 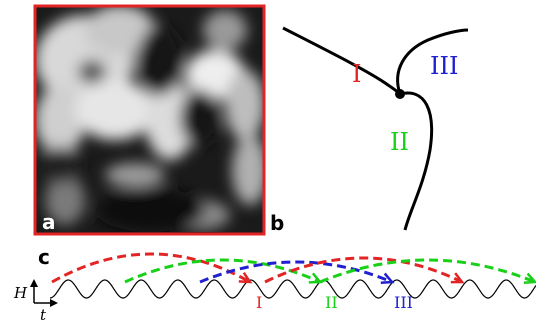 I want to click on region-label-ii: II, so click(x=399, y=142).